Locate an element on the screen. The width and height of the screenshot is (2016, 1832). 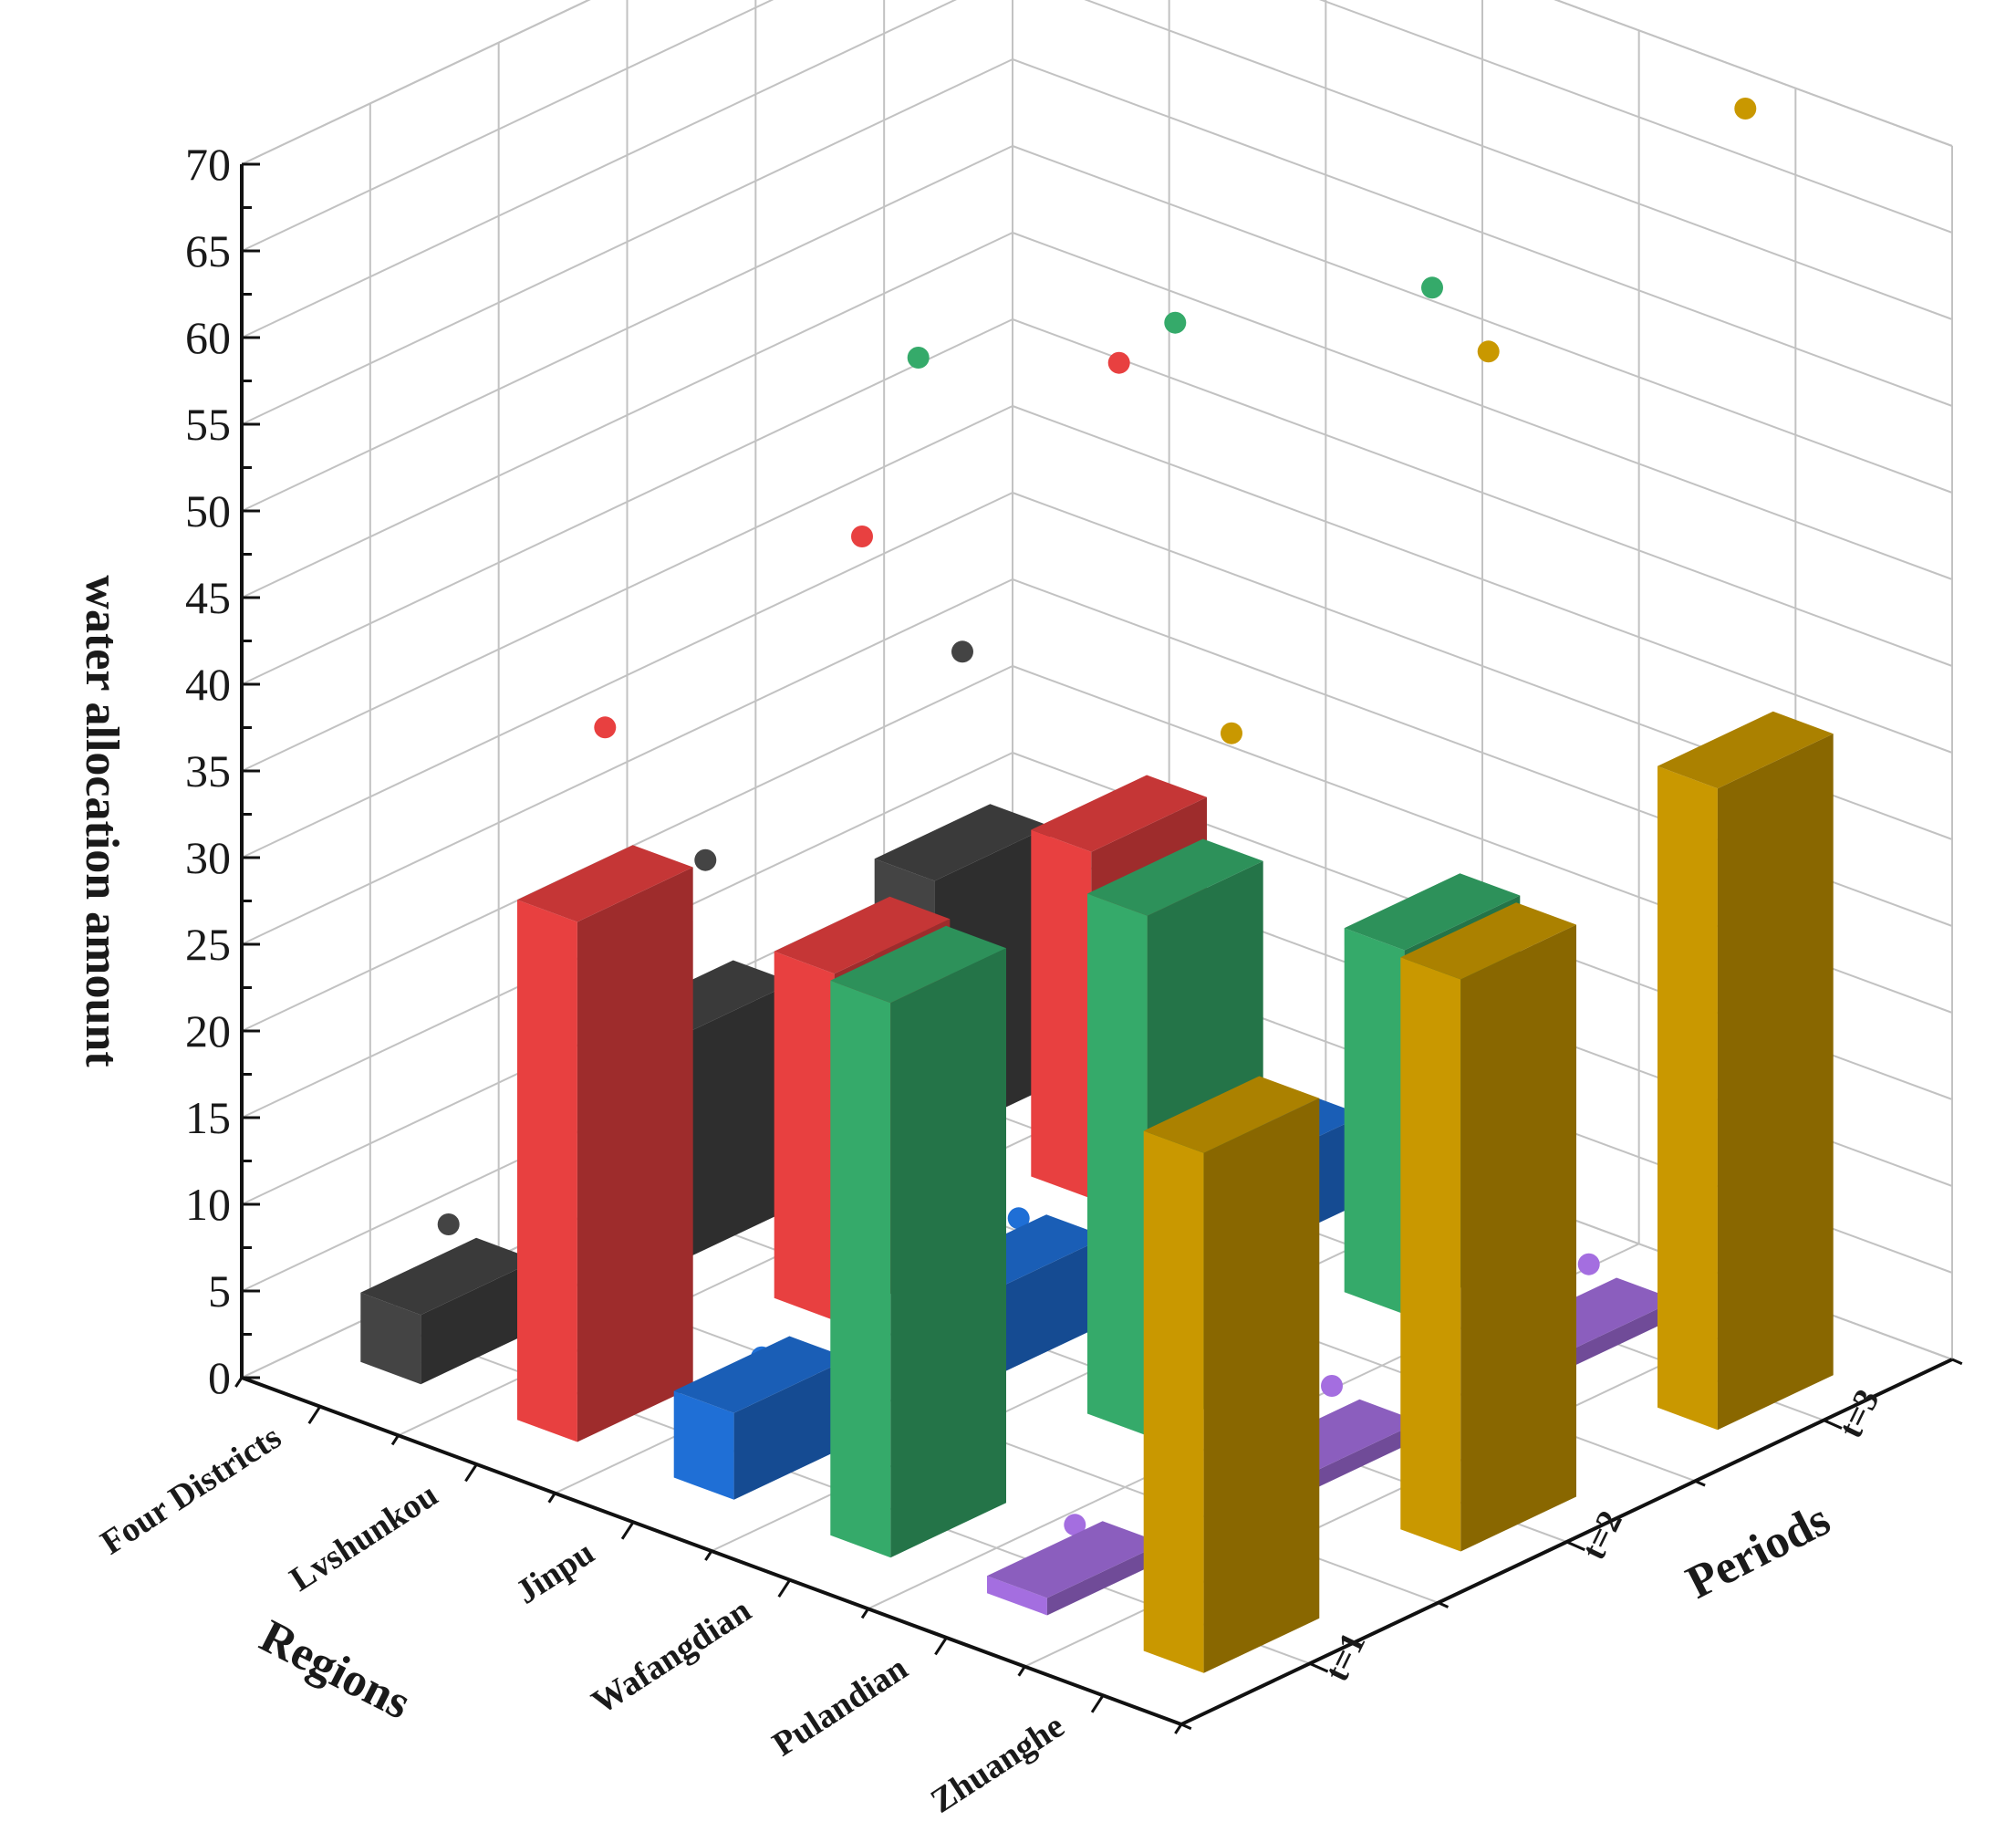
region-tick-label: Pulandian is located at coordinates (841, 1706).